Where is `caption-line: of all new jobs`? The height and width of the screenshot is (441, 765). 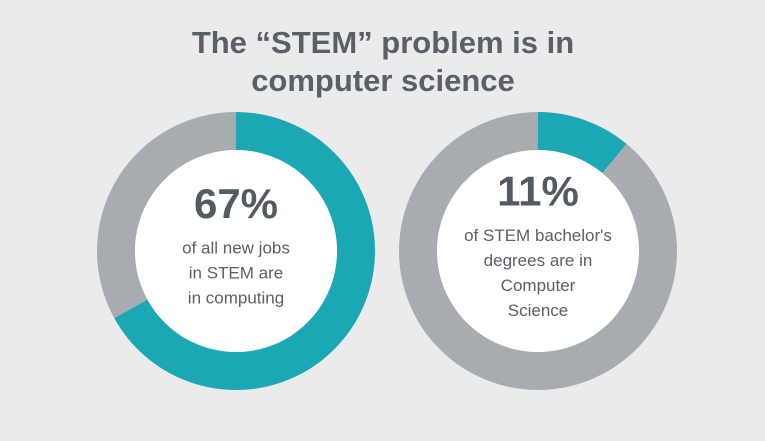
caption-line: of all new jobs is located at coordinates (236, 247).